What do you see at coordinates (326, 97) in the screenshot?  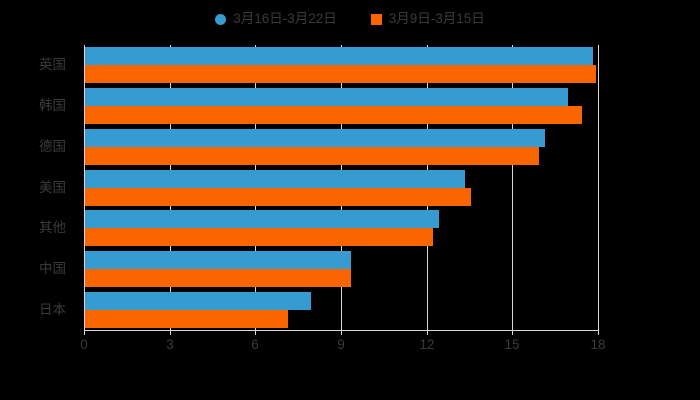 I see `bar-韩国-series-0` at bounding box center [326, 97].